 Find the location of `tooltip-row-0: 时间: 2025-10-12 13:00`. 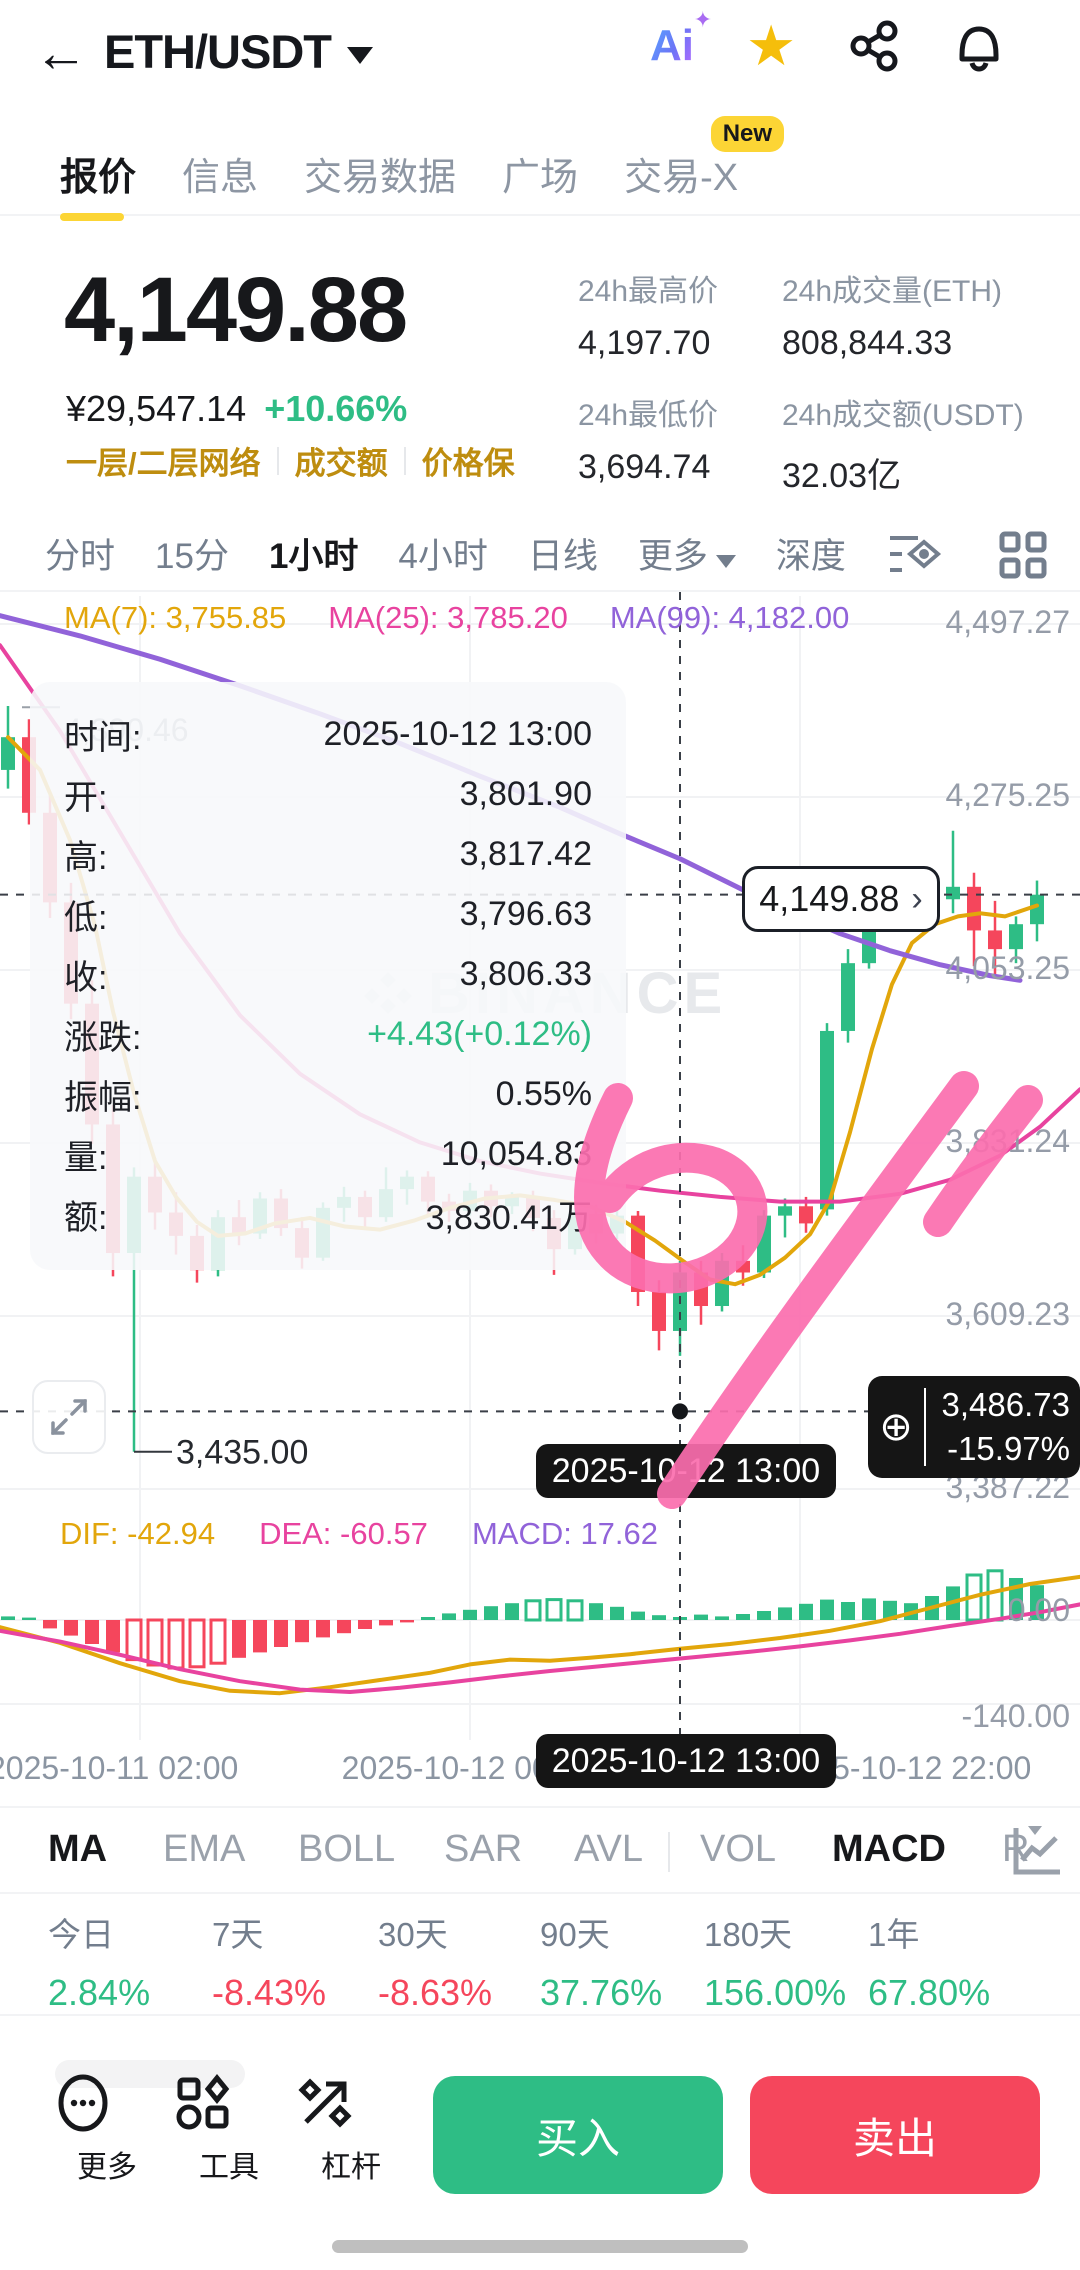

tooltip-row-0: 时间: 2025-10-12 13:00 is located at coordinates (328, 735).